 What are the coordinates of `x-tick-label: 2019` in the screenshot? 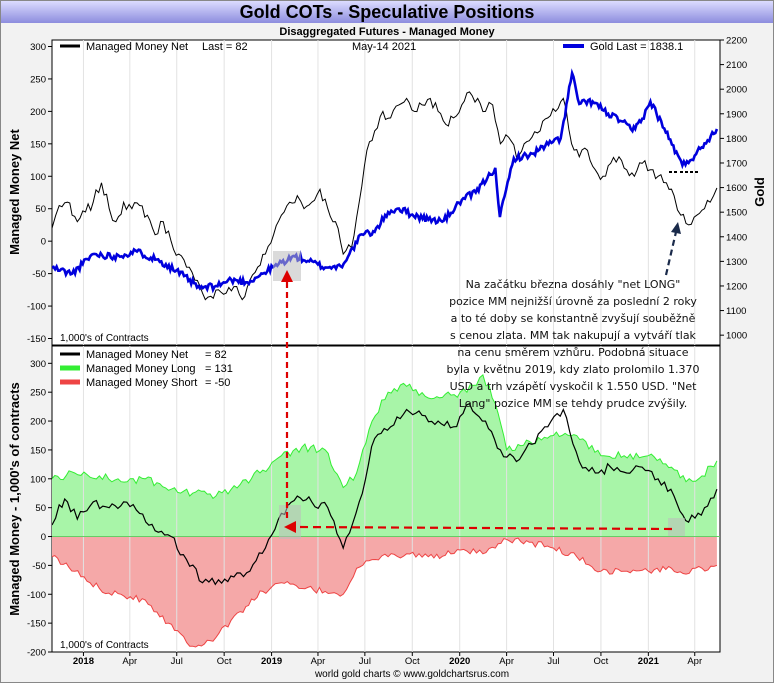 It's located at (271, 661).